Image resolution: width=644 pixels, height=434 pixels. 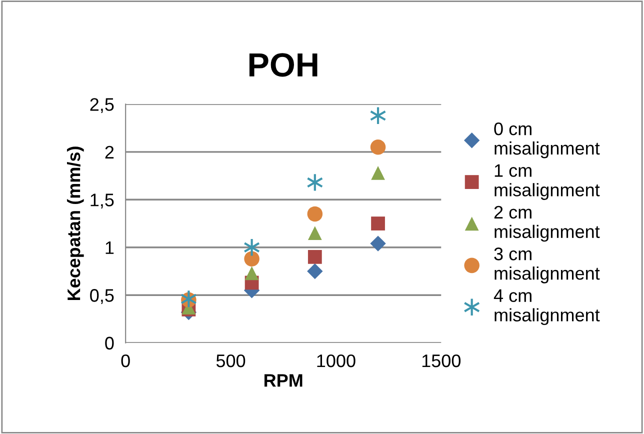 I want to click on legend-label: 2 cm misalignment, so click(x=547, y=224).